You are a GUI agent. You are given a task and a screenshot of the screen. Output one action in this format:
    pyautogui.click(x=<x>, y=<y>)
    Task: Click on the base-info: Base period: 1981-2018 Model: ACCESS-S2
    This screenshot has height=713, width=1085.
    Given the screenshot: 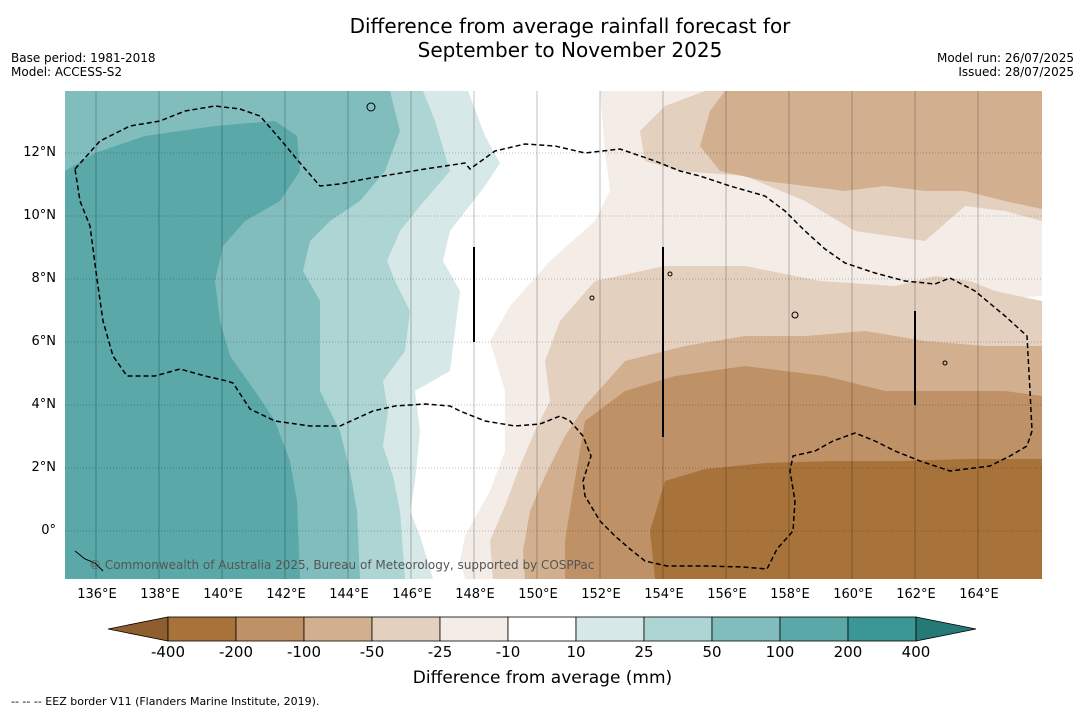 What is the action you would take?
    pyautogui.click(x=83, y=65)
    